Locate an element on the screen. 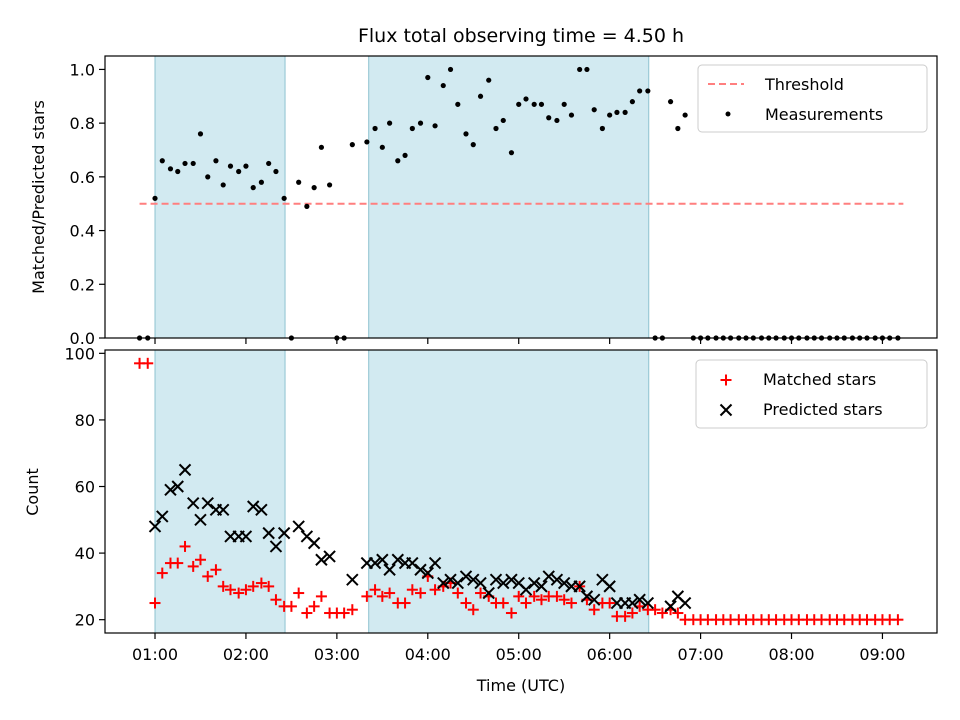 This screenshot has height=720, width=960. x-axis-label: Time (UTC) is located at coordinates (520, 685).